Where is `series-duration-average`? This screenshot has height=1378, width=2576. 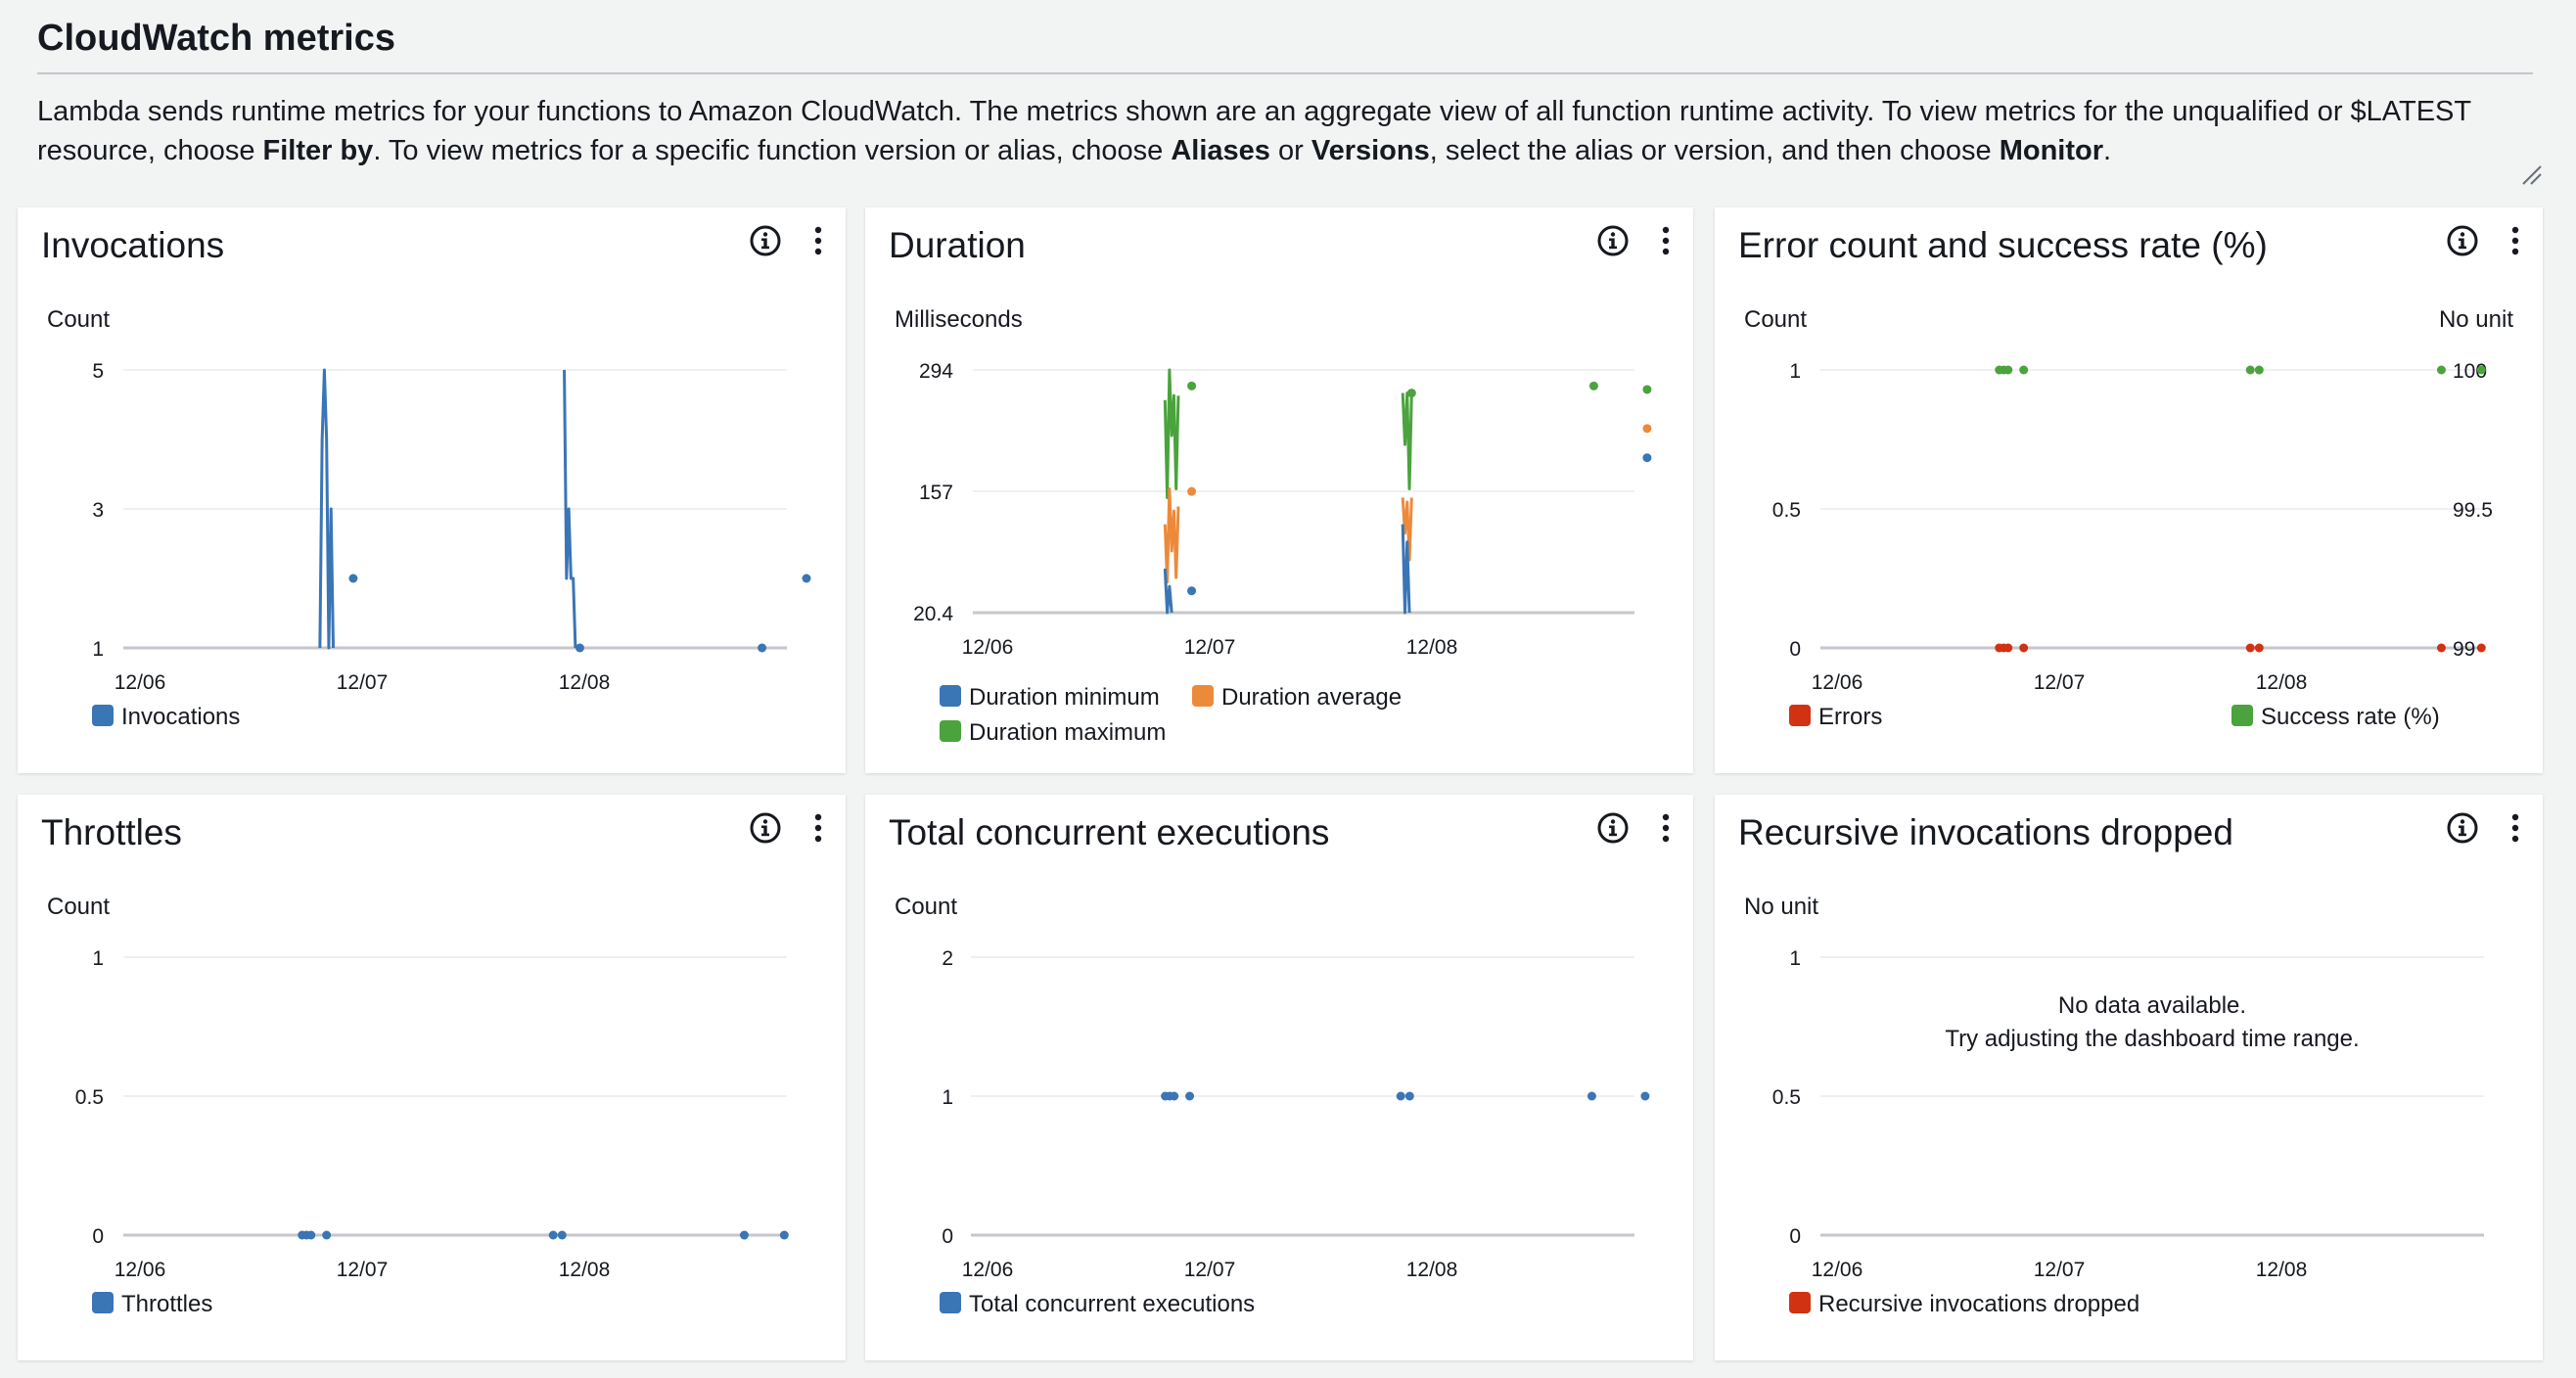
series-duration-average is located at coordinates (1408, 504).